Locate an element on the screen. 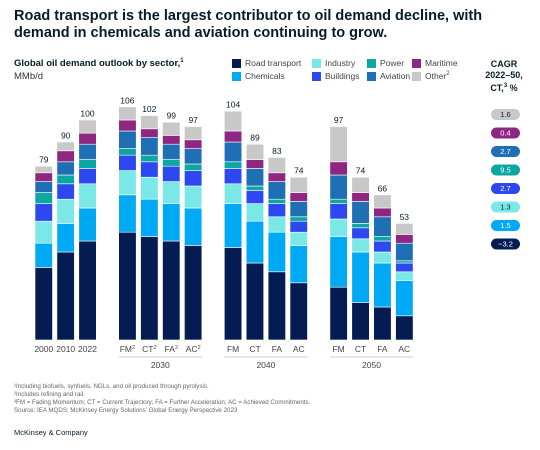 This screenshot has width=540, height=450. cagr-value: 1.5 is located at coordinates (505, 225).